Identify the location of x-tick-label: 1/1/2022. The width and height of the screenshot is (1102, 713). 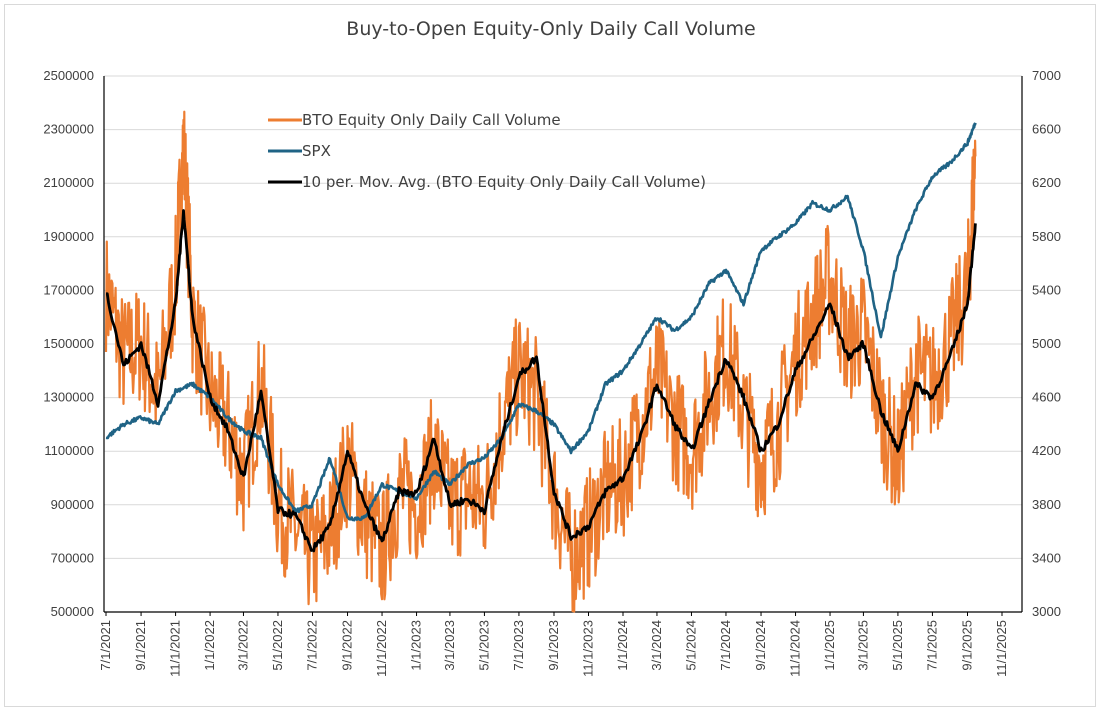
(209, 645).